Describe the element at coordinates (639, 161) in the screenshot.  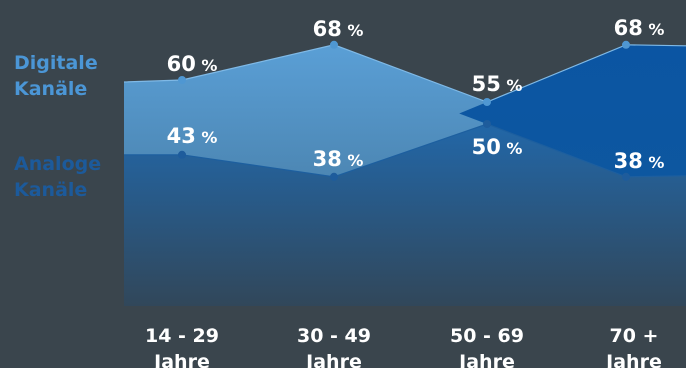
I see `analog-value-label-3: 38 %` at that location.